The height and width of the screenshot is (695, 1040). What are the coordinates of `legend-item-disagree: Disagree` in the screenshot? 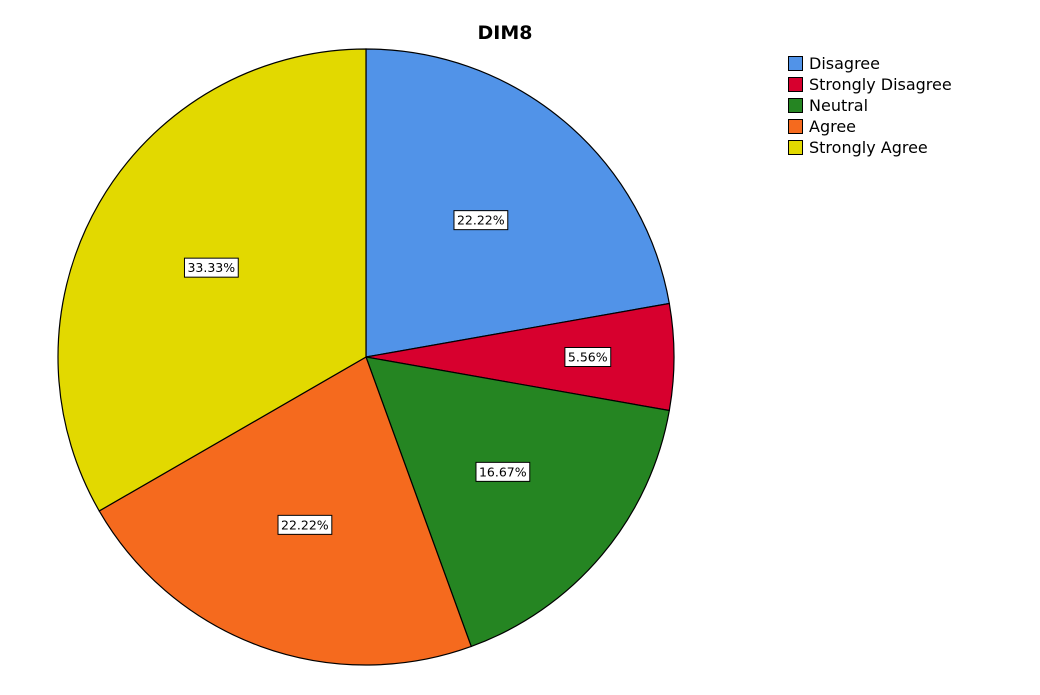 It's located at (870, 63).